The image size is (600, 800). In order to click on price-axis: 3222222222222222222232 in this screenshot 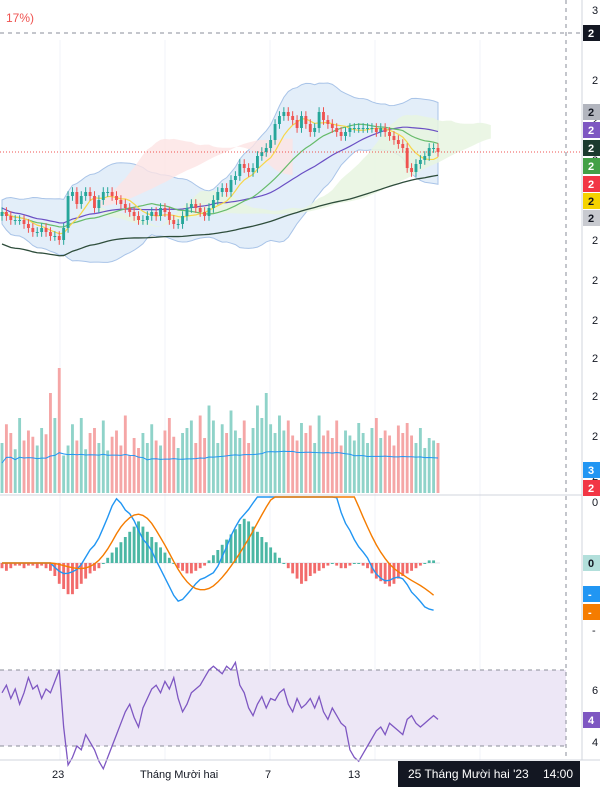, I will do `click(591, 250)`.